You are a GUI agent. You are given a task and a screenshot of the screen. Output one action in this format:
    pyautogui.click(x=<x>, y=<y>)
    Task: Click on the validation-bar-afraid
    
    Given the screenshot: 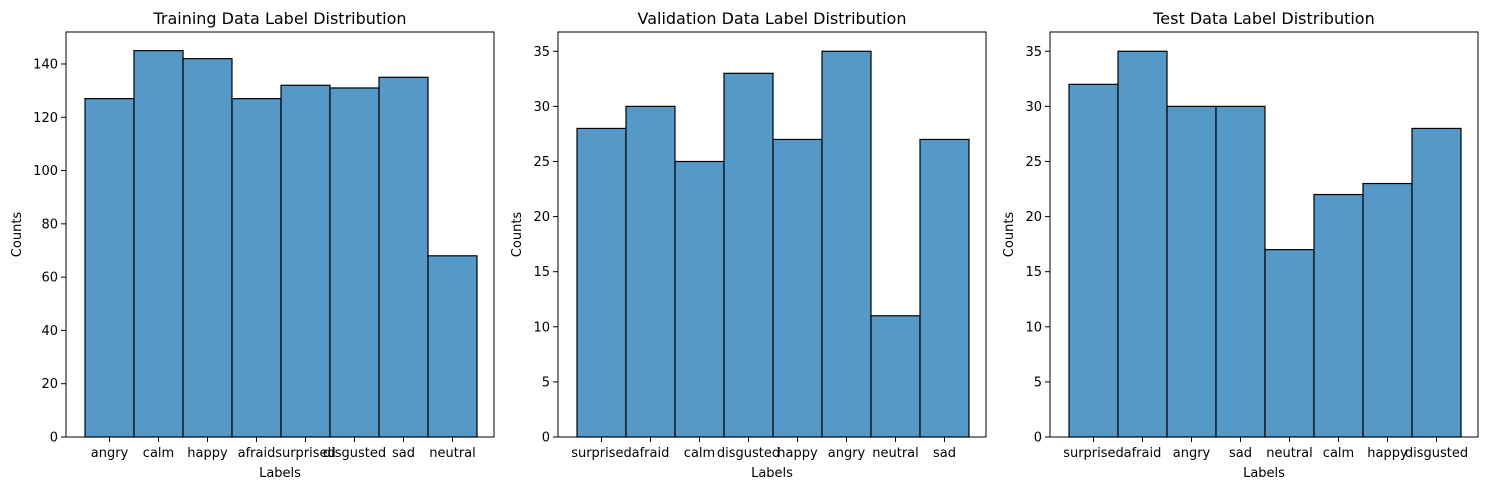 What is the action you would take?
    pyautogui.click(x=650, y=271)
    